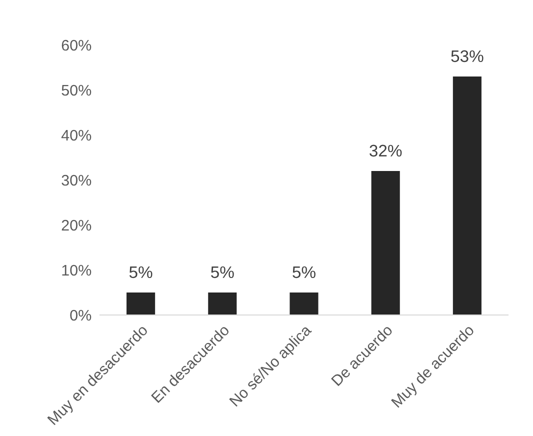  Describe the element at coordinates (386, 150) in the screenshot. I see `data-label: 32%` at that location.